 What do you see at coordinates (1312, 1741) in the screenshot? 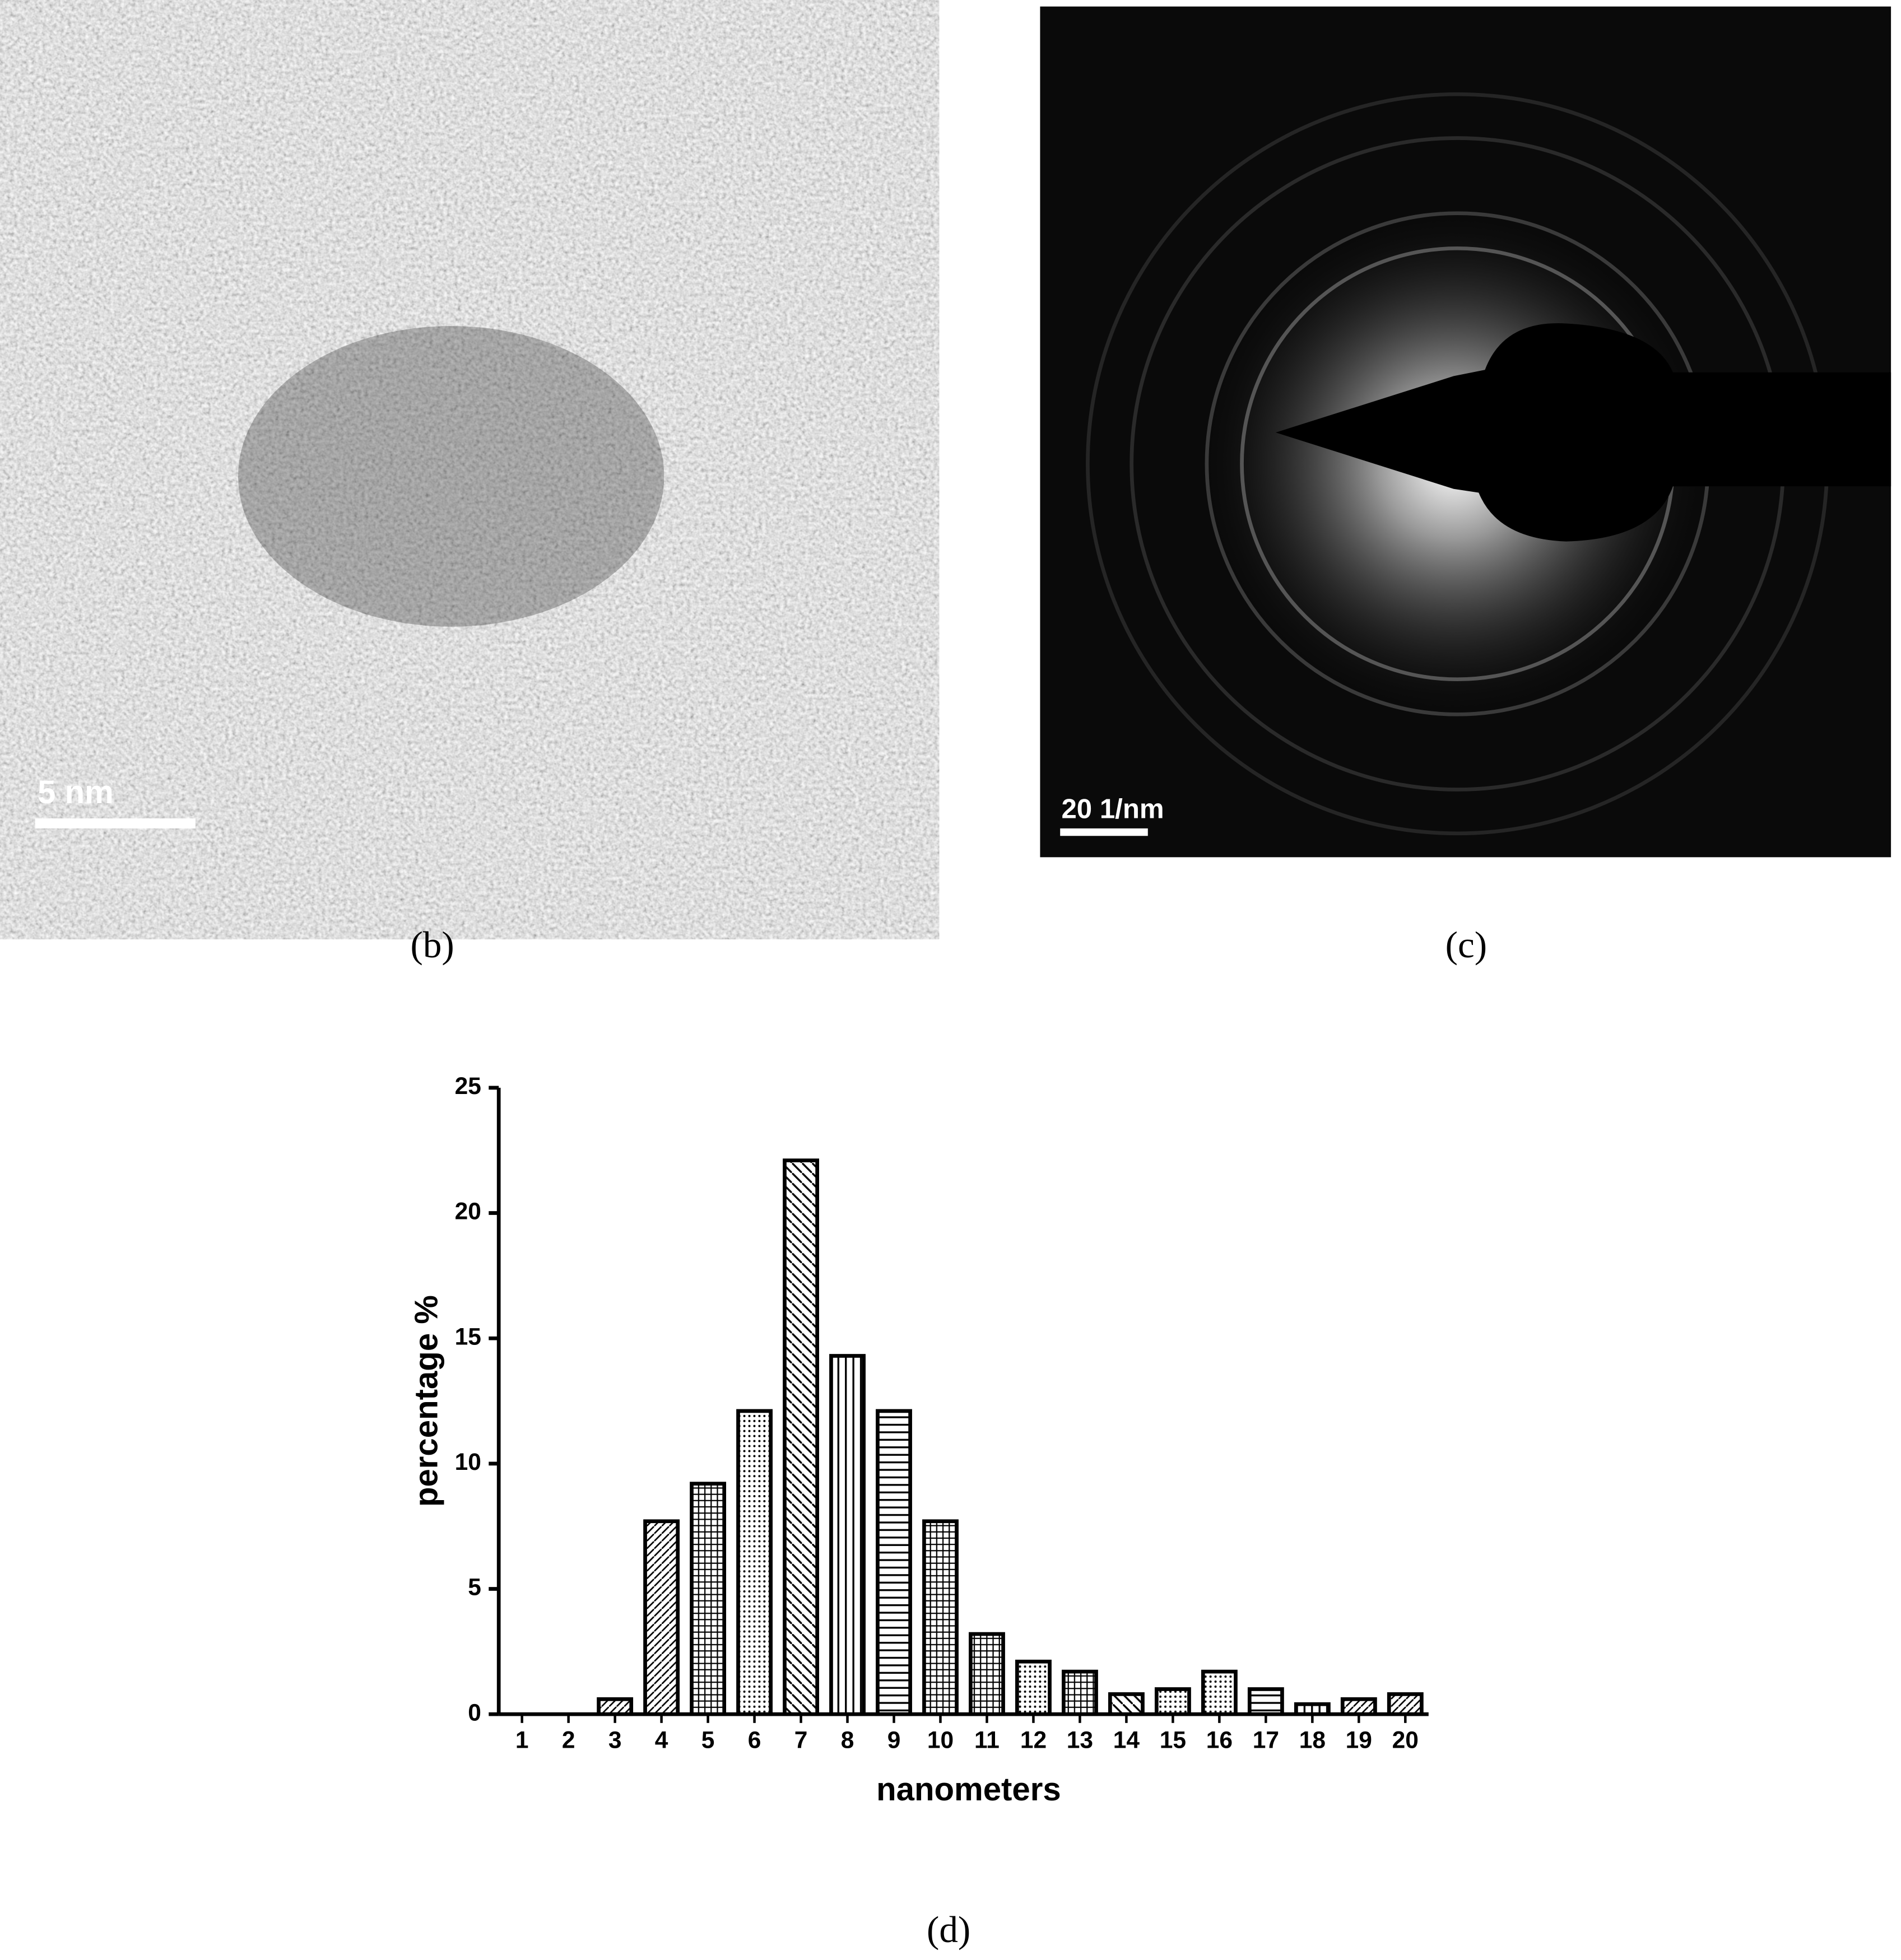
I see `x-tick-label: 18` at bounding box center [1312, 1741].